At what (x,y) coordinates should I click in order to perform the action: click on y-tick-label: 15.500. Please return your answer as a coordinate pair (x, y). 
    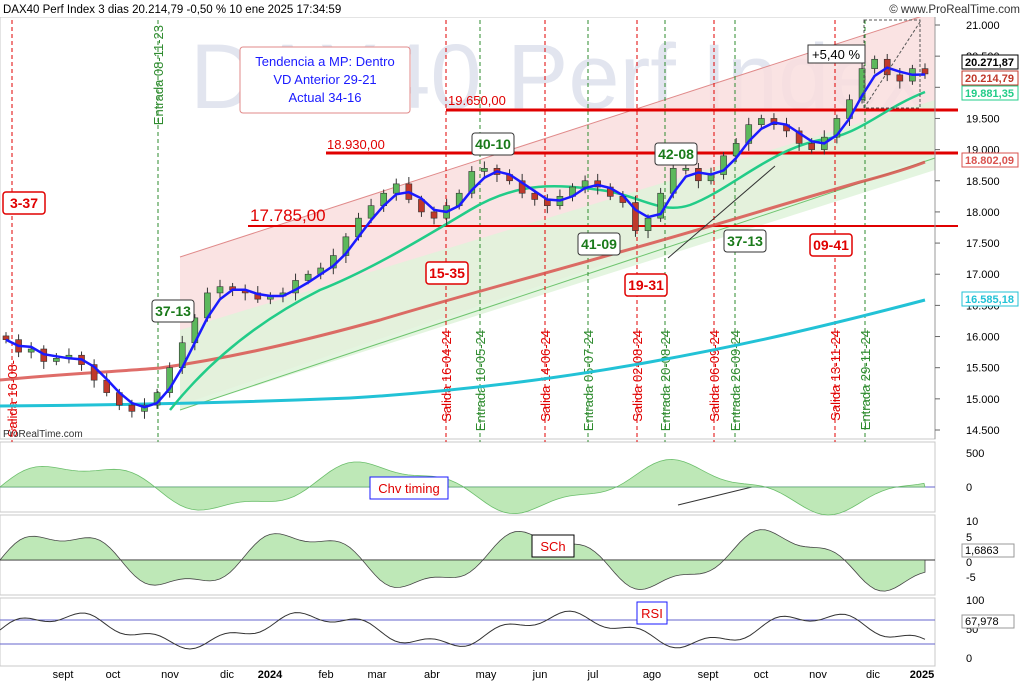
    Looking at the image, I should click on (983, 369).